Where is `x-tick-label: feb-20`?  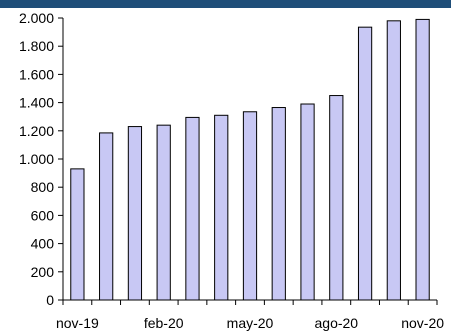 x-tick-label: feb-20 is located at coordinates (164, 323).